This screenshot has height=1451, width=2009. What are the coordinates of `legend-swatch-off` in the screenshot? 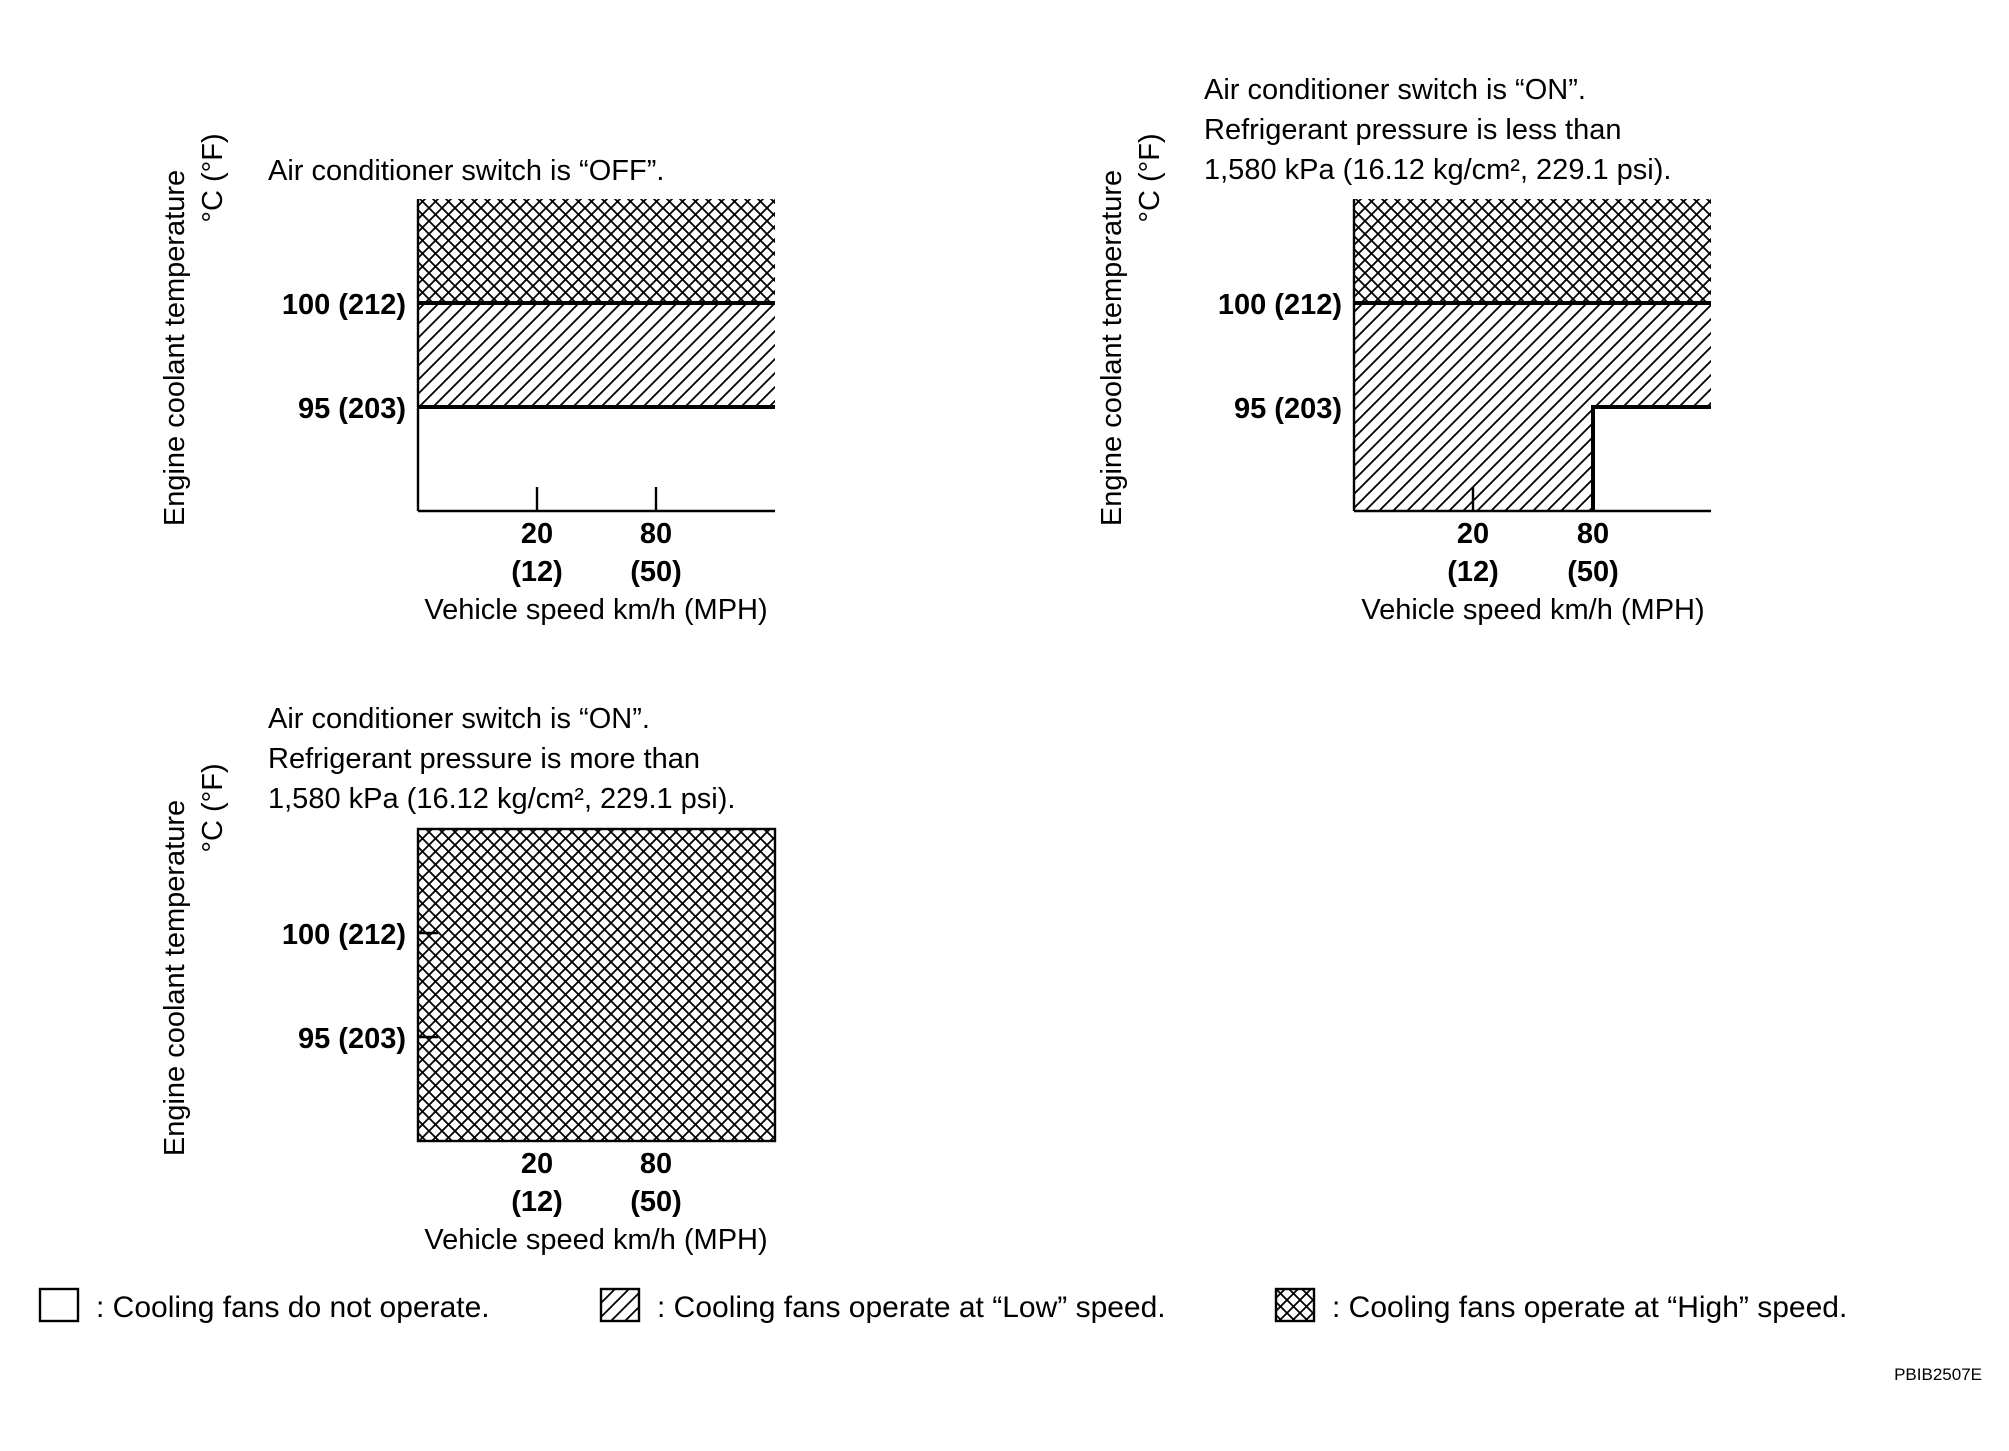 It's located at (59, 1305).